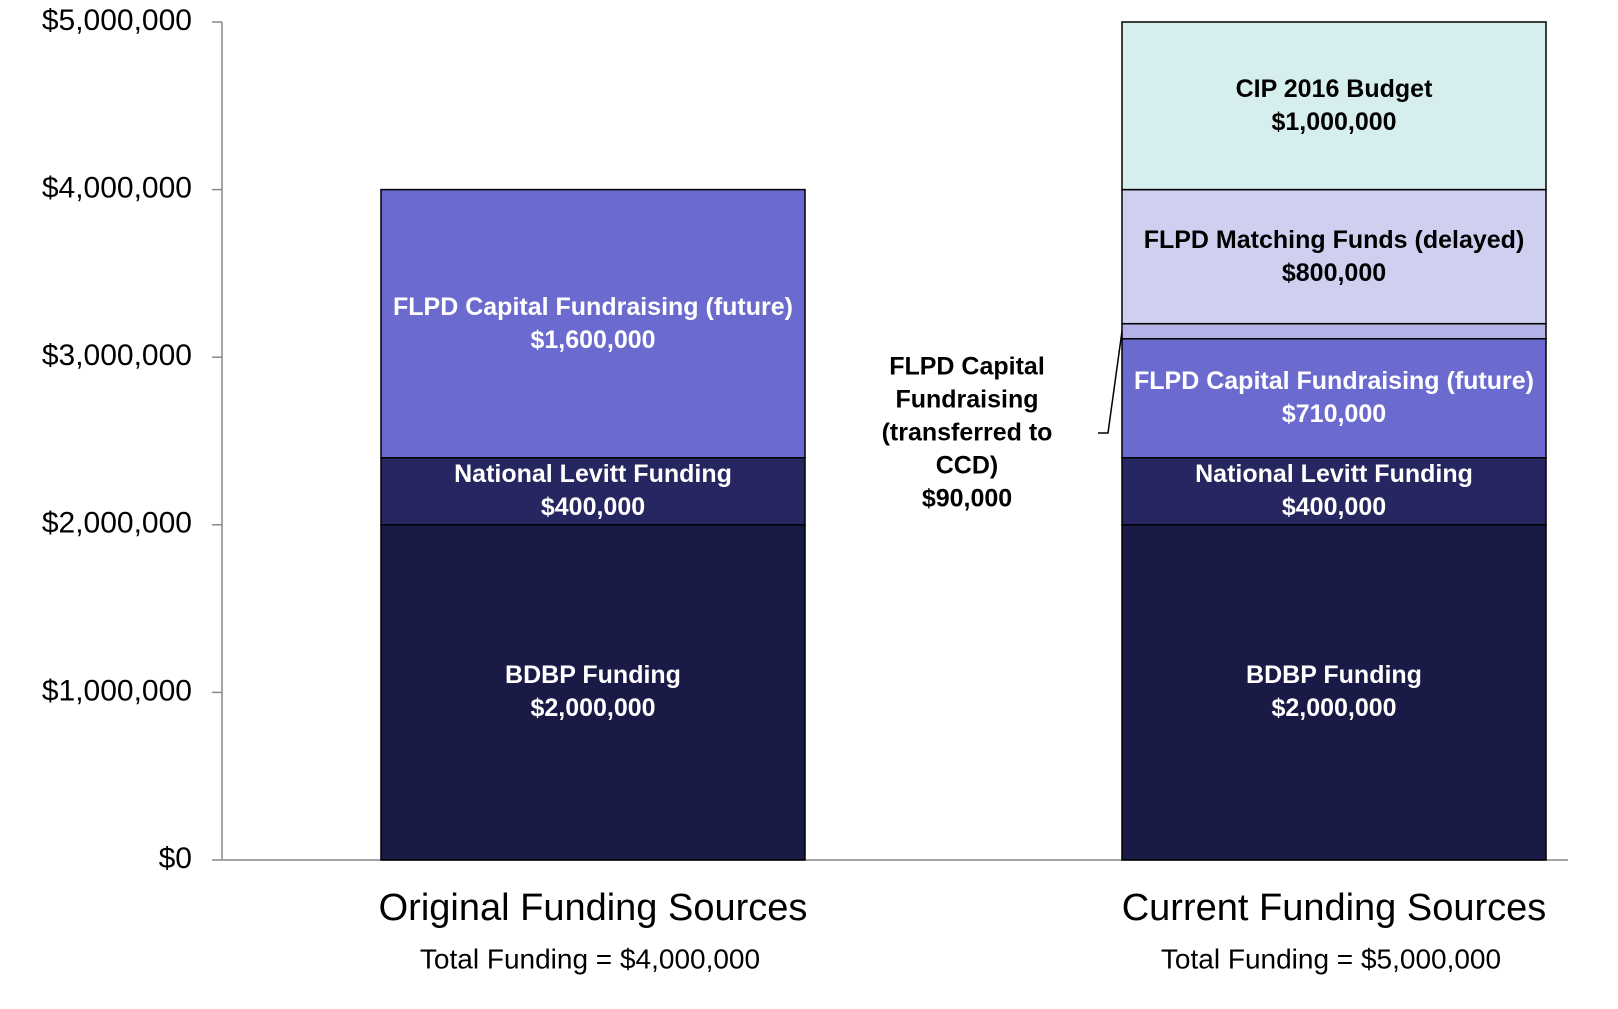  What do you see at coordinates (117, 690) in the screenshot?
I see `y-tick-label: $1,000,000` at bounding box center [117, 690].